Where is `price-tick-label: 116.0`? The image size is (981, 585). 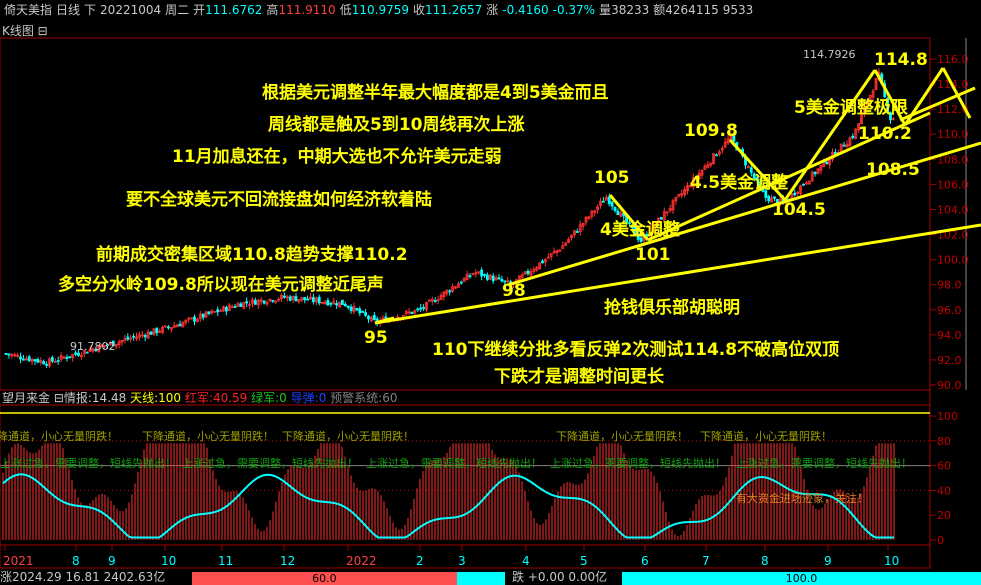 price-tick-label: 116.0 is located at coordinates (953, 59).